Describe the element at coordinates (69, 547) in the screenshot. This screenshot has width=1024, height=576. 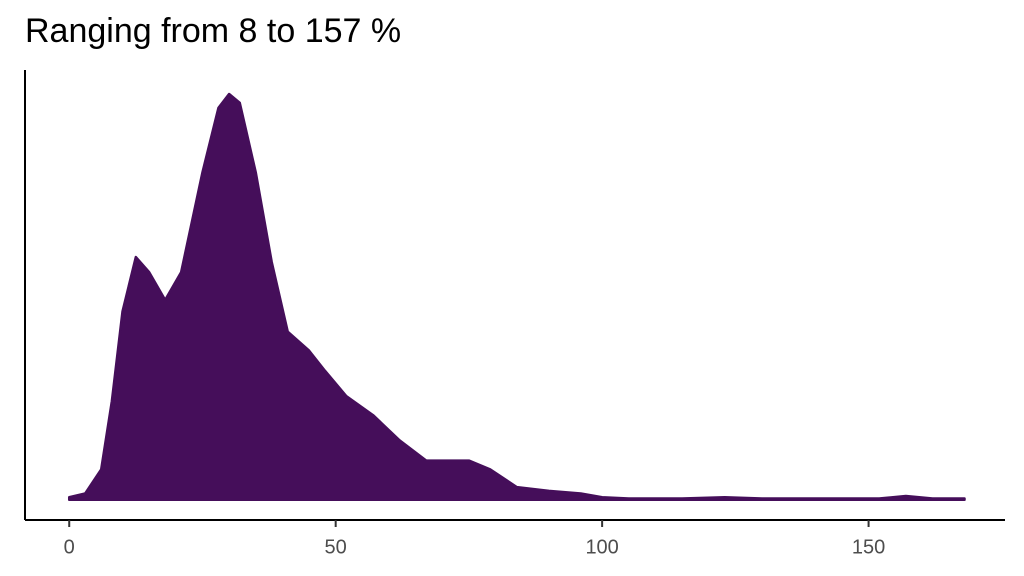
I see `x-tick-label: 0` at that location.